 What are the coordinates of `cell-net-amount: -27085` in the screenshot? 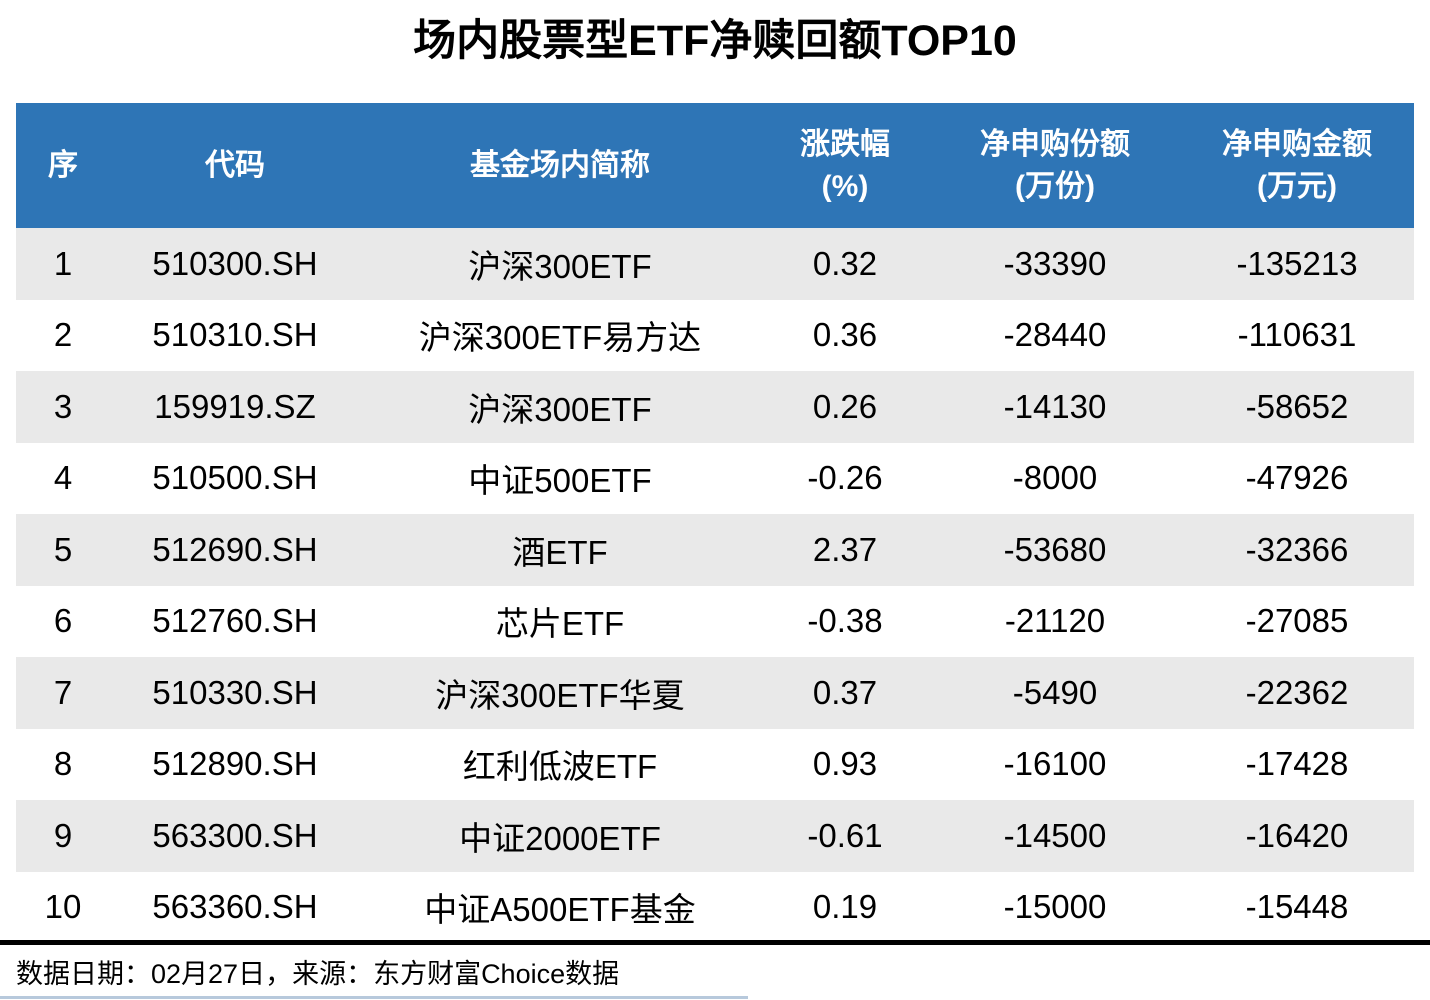 It's located at (1297, 621).